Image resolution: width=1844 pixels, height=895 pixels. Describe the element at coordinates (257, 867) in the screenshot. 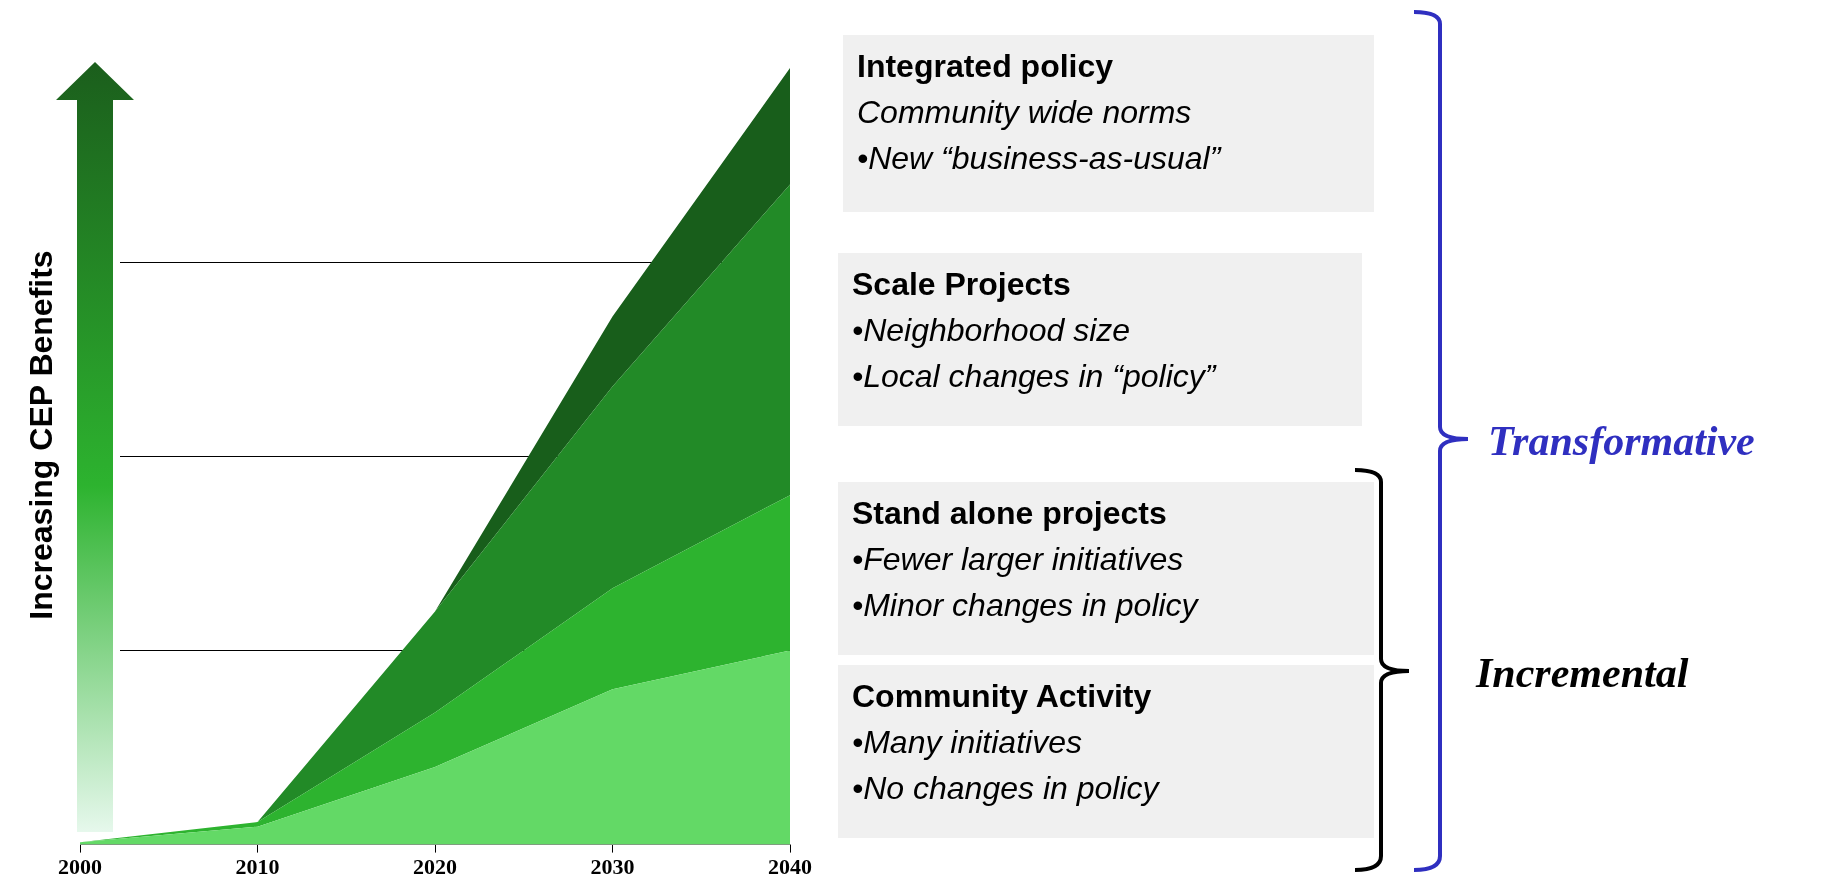

I see `x-tick-label: 2010` at that location.